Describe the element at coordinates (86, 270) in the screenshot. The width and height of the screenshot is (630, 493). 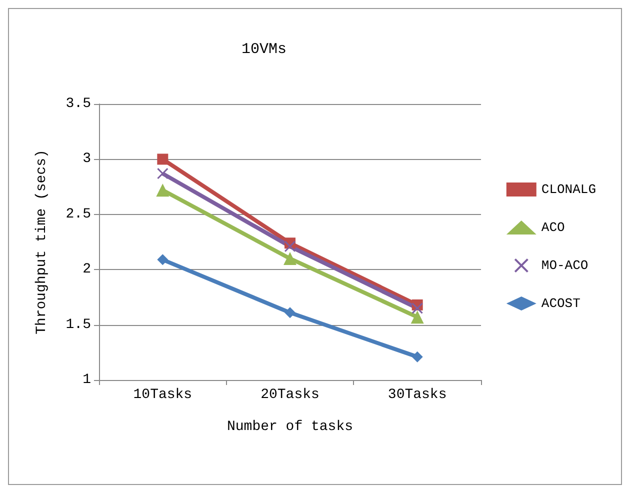
I see `y-tick-label: 2` at that location.